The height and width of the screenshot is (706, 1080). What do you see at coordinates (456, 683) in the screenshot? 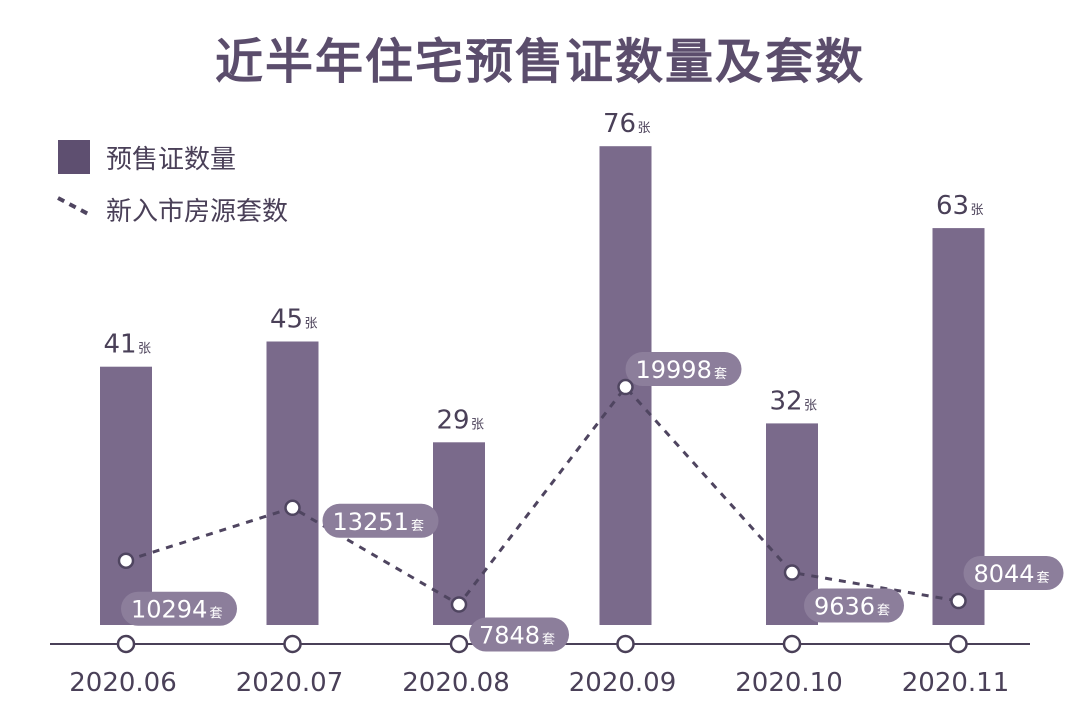
I see `x-tick-label: 2020.08` at bounding box center [456, 683].